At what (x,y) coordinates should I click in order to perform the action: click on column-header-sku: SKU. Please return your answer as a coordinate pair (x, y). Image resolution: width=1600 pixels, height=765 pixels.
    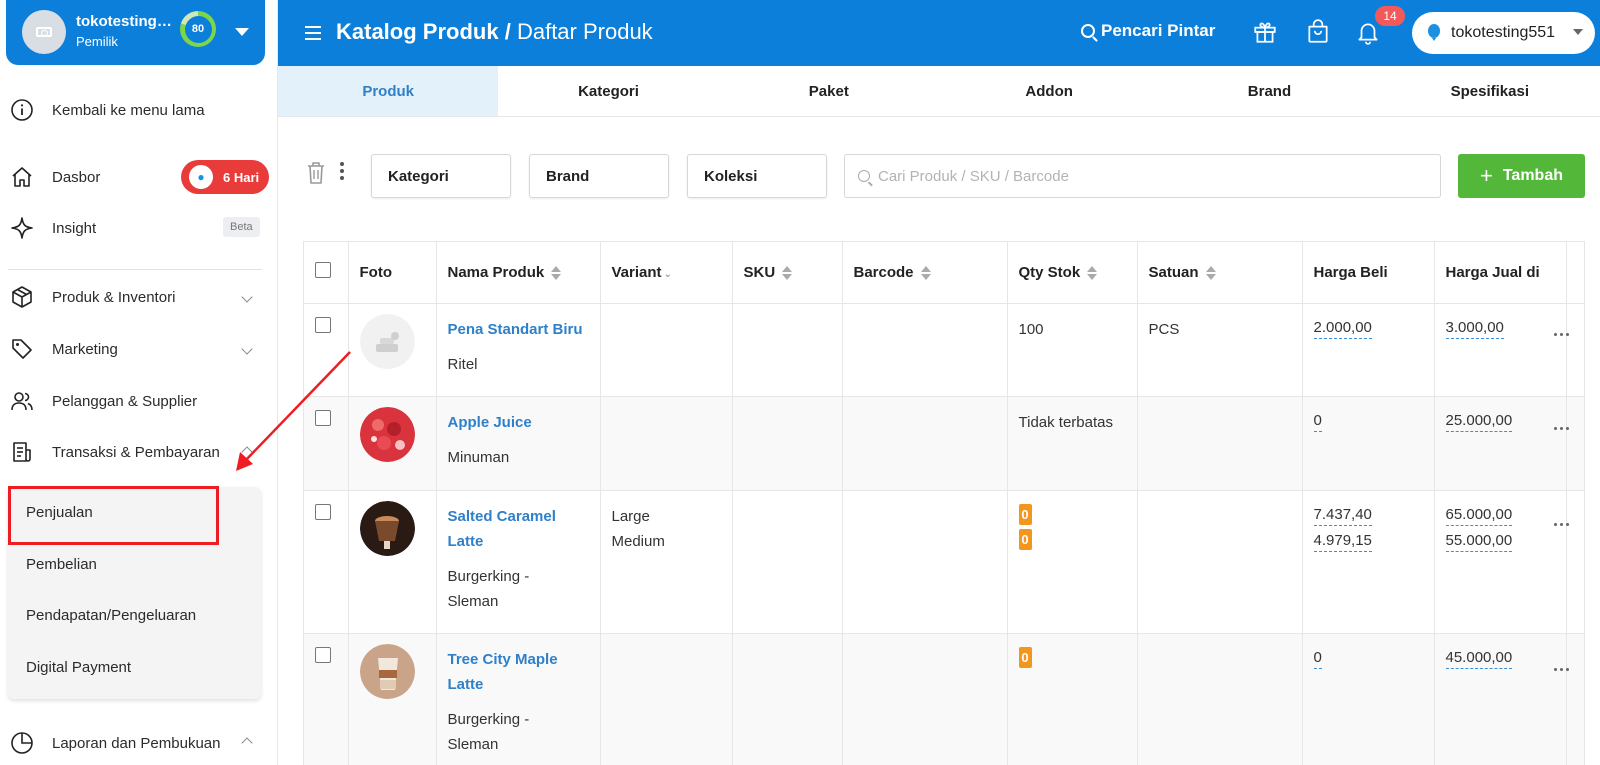
    Looking at the image, I should click on (787, 273).